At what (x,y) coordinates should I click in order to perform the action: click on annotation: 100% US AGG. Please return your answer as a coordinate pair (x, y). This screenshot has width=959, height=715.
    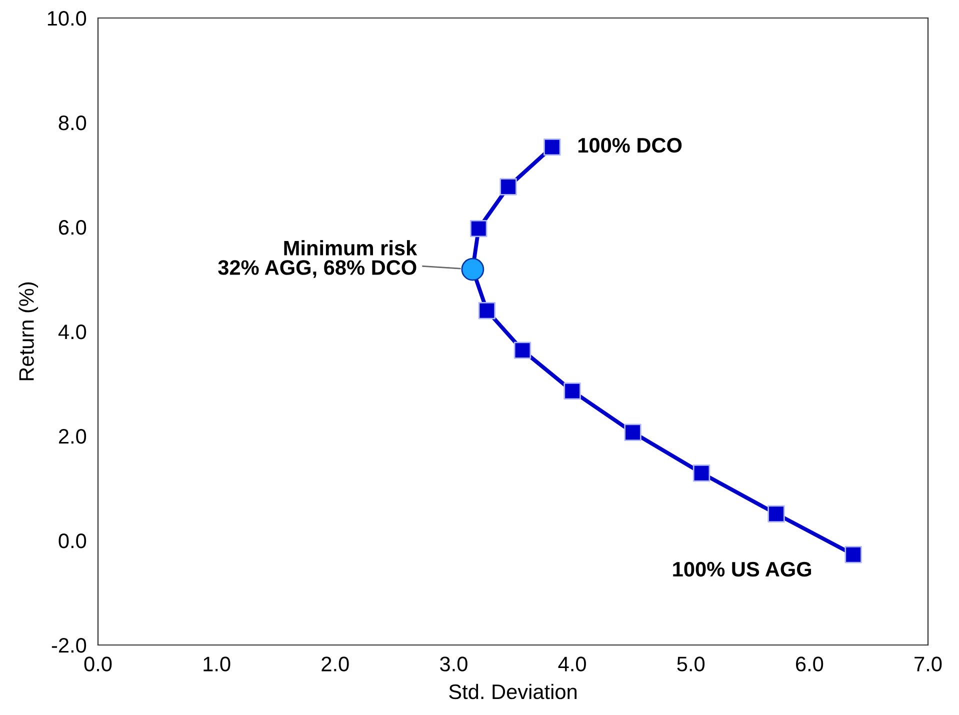
    Looking at the image, I should click on (742, 569).